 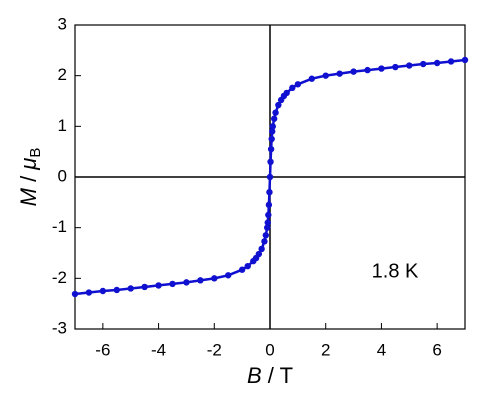 I want to click on x-tick-label: 2, so click(x=325, y=349).